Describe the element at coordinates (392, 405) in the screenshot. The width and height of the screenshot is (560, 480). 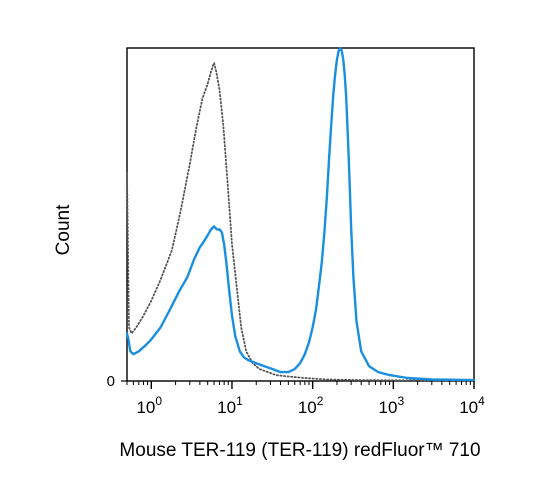
I see `x-tick-label-3: 10³` at that location.